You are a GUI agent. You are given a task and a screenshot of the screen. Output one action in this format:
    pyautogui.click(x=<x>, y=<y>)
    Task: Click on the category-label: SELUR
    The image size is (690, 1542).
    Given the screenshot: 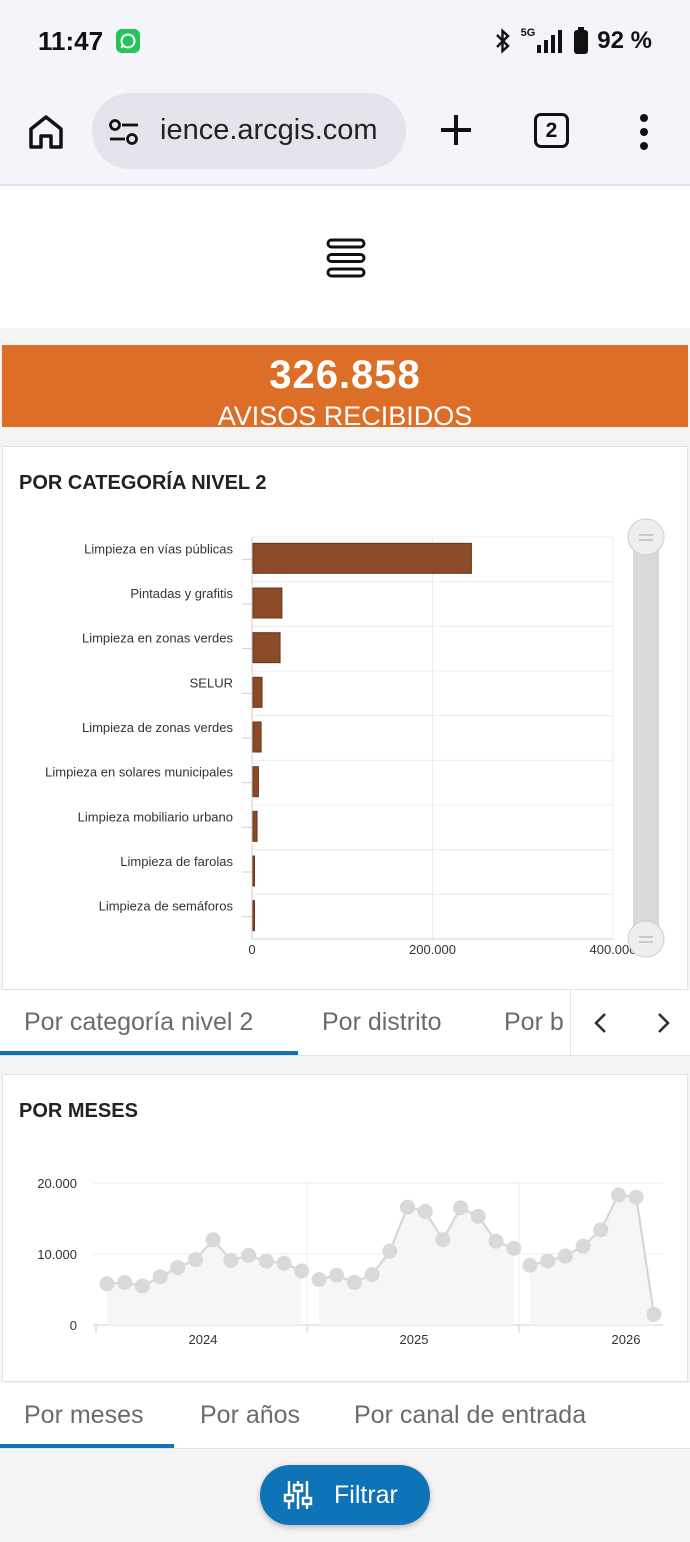 What is the action you would take?
    pyautogui.click(x=211, y=682)
    